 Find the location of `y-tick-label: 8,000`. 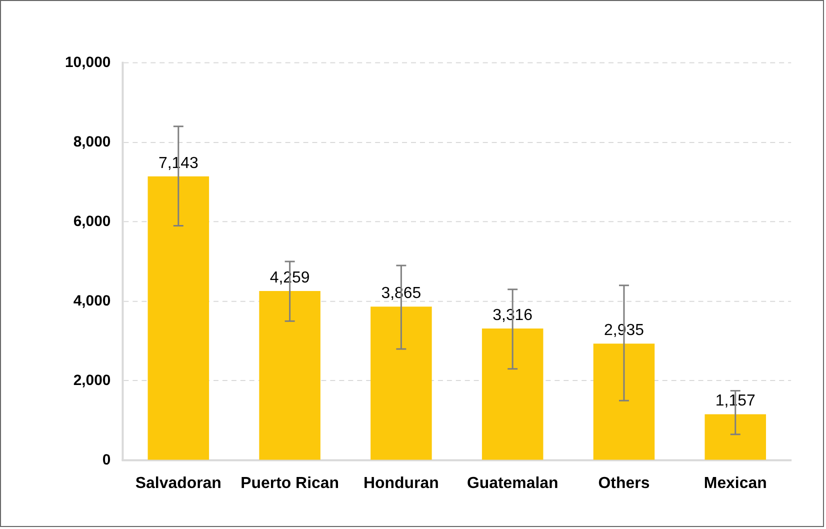

y-tick-label: 8,000 is located at coordinates (92, 141).